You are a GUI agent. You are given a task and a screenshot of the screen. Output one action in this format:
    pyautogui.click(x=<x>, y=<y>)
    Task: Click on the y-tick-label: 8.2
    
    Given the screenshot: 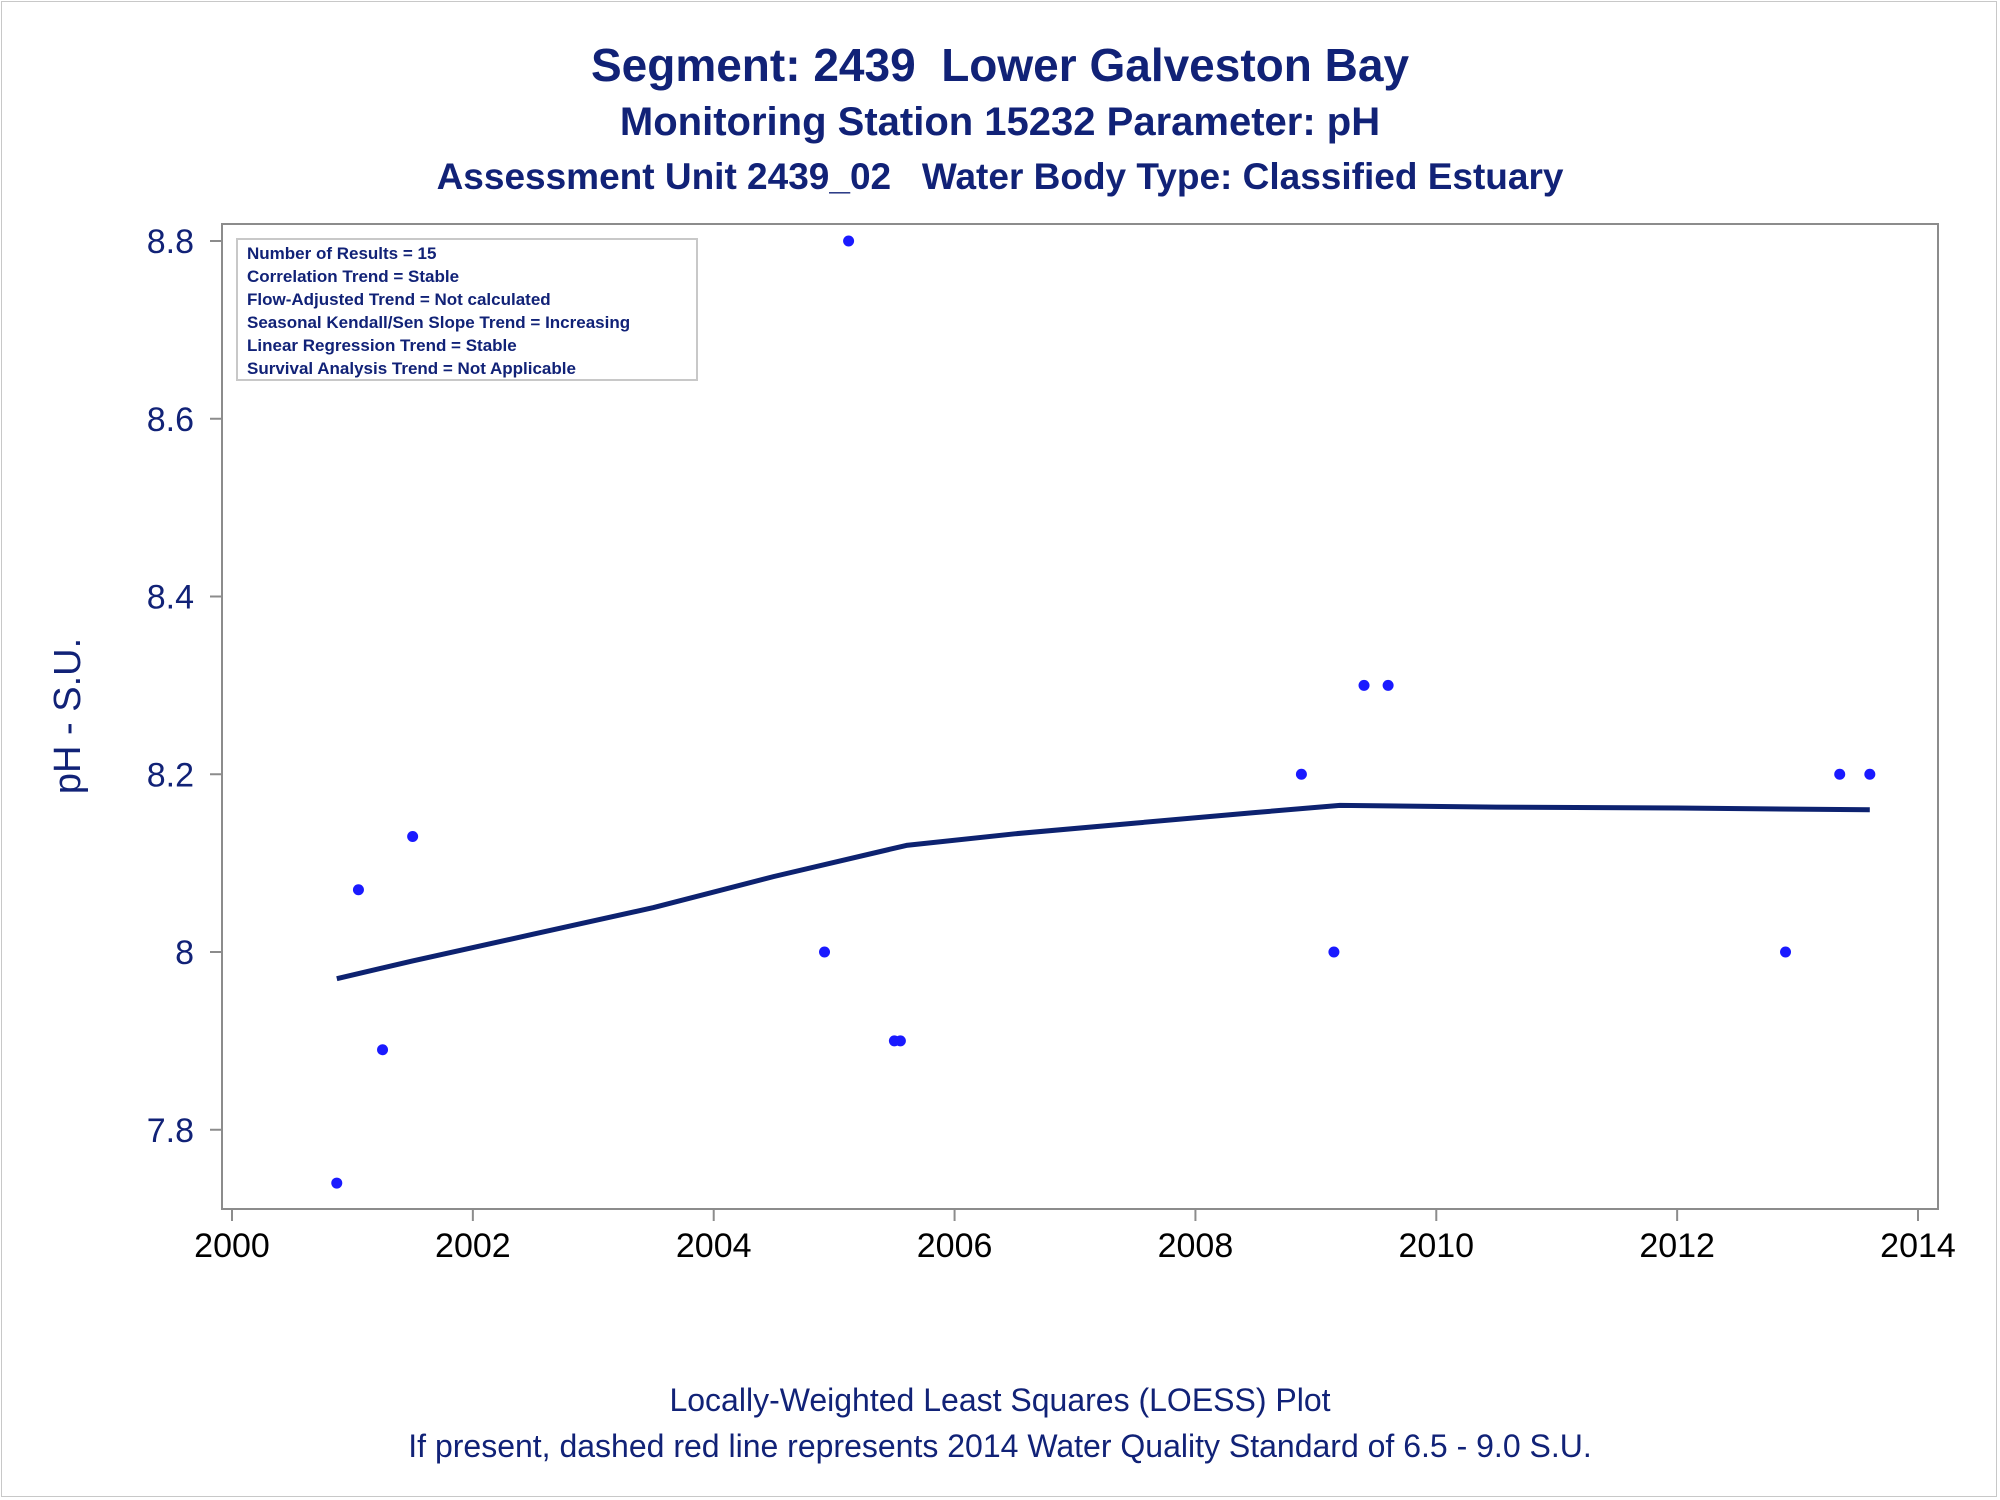 What is the action you would take?
    pyautogui.click(x=170, y=775)
    